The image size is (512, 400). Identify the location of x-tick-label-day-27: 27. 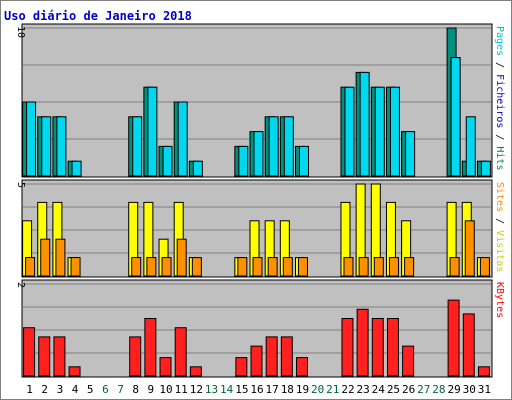
(423, 389).